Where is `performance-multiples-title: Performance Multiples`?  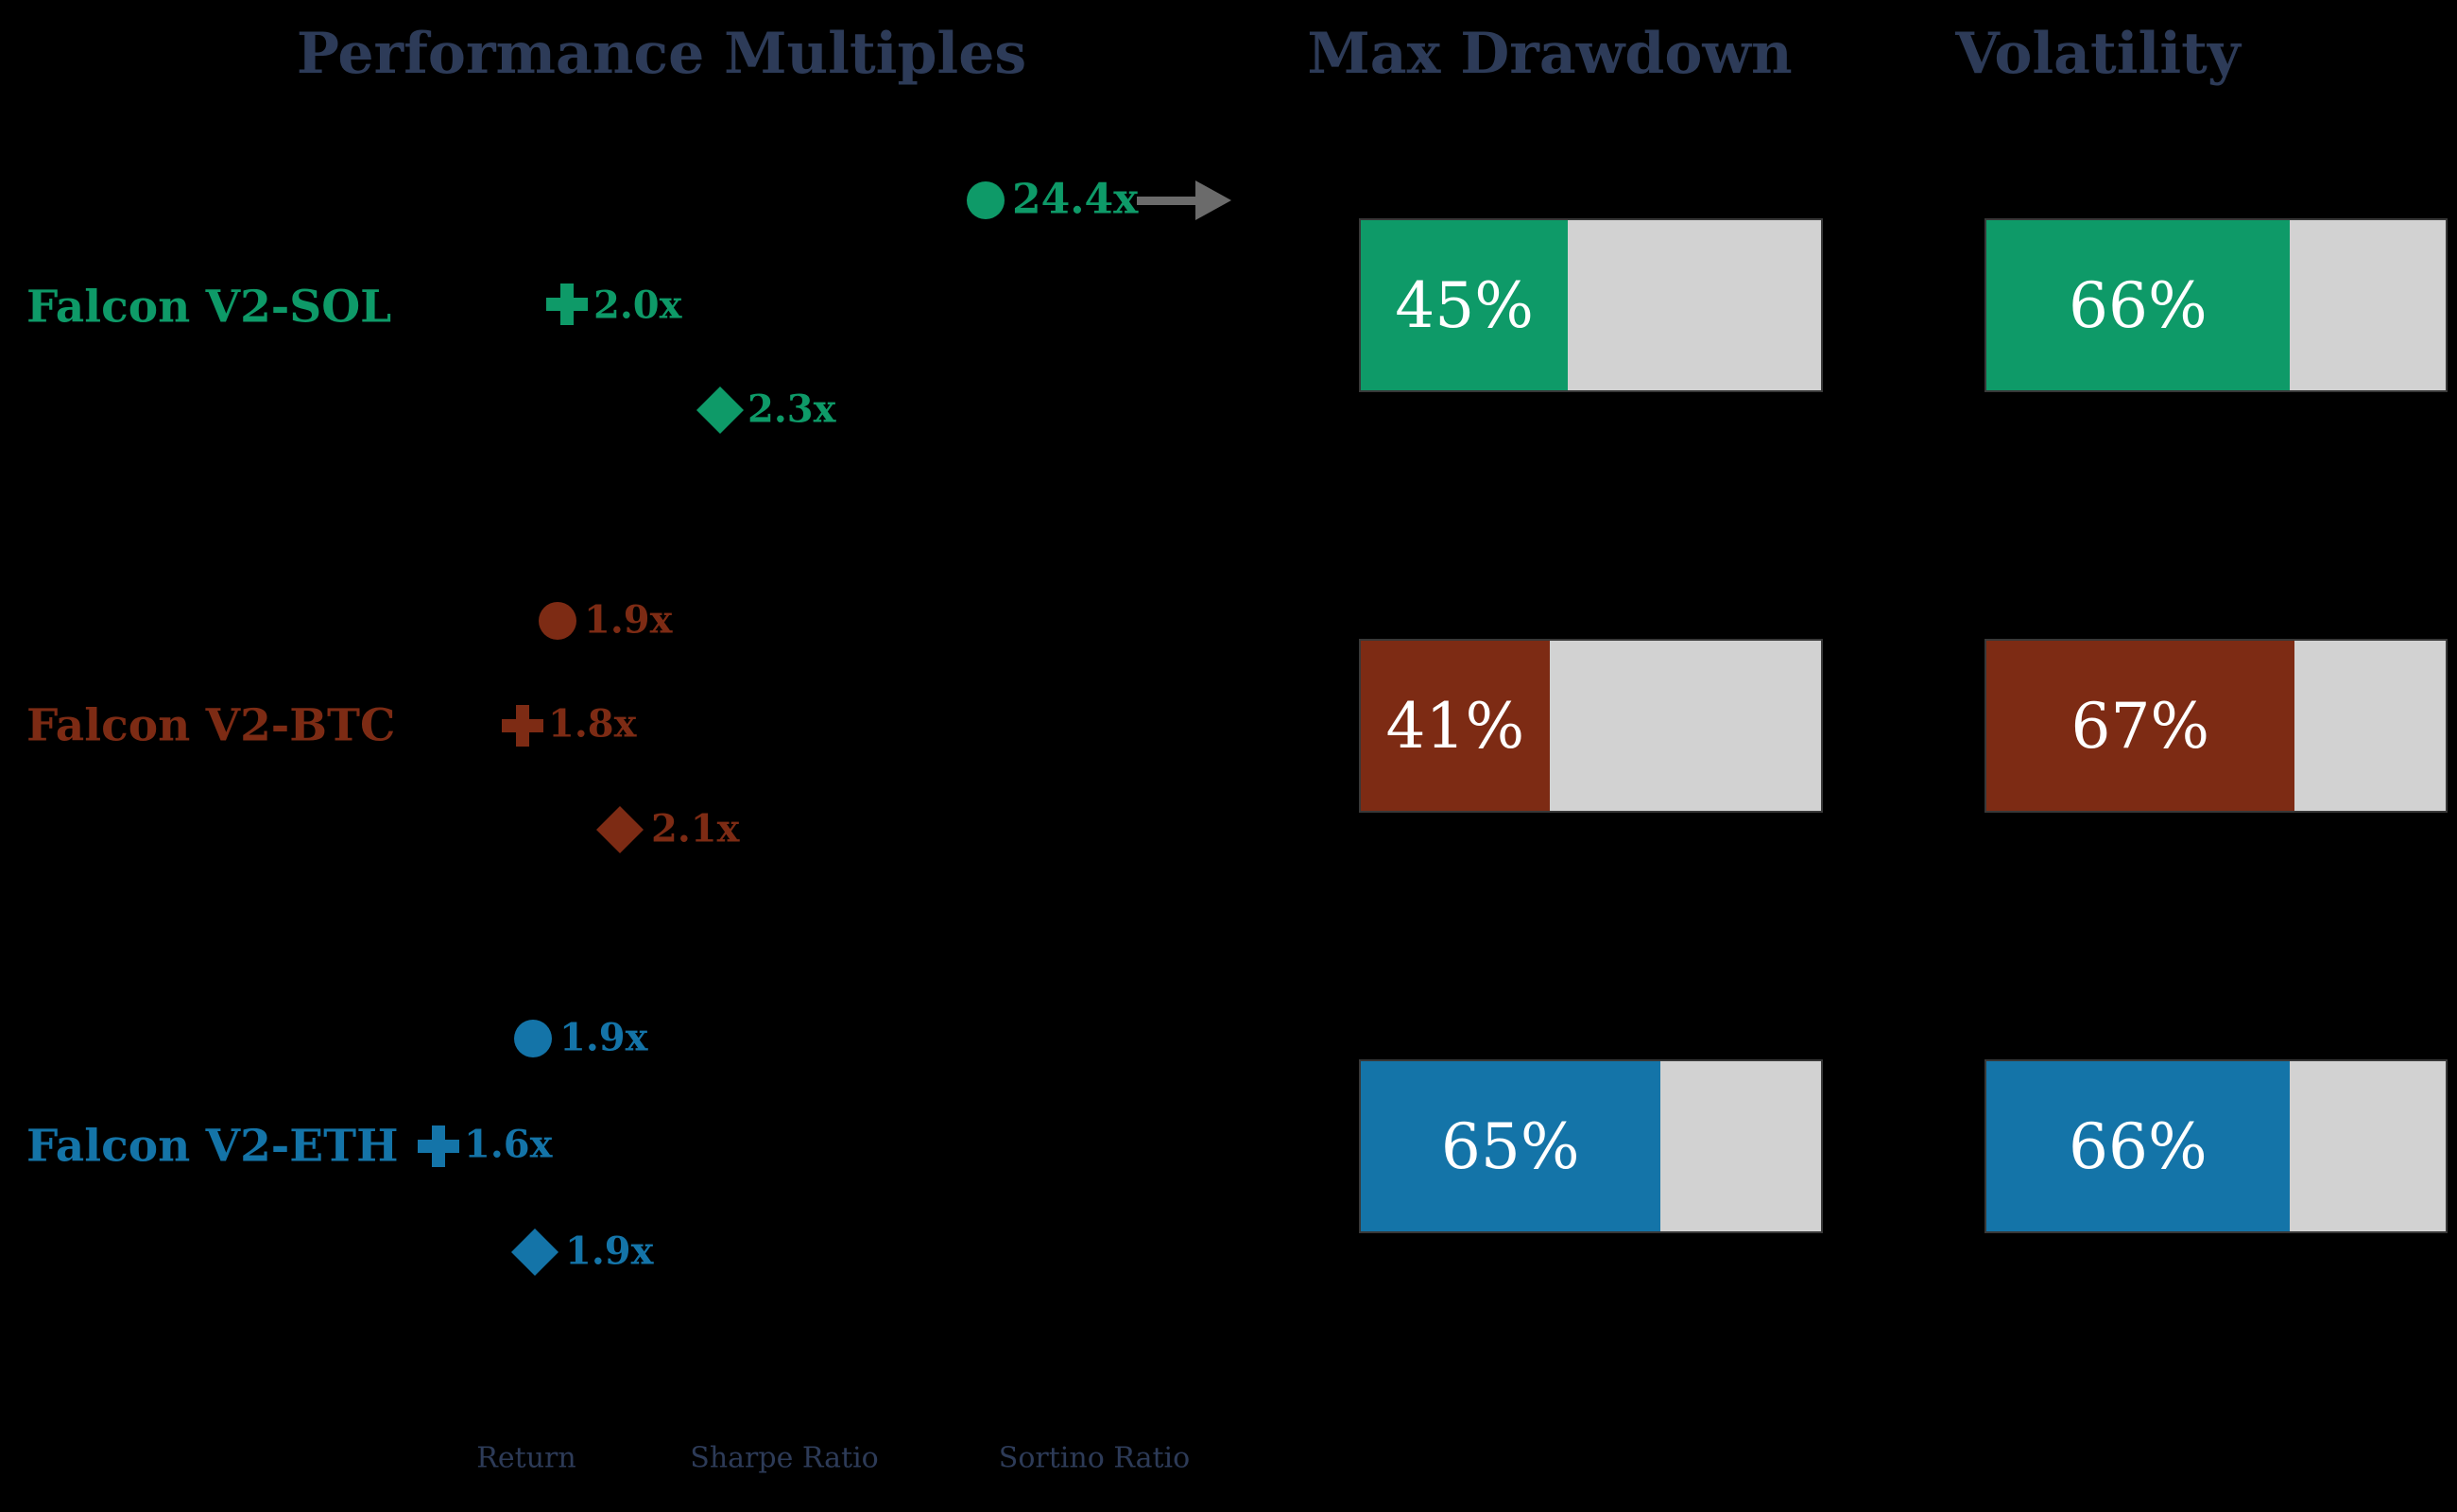
performance-multiples-title: Performance Multiples is located at coordinates (661, 54).